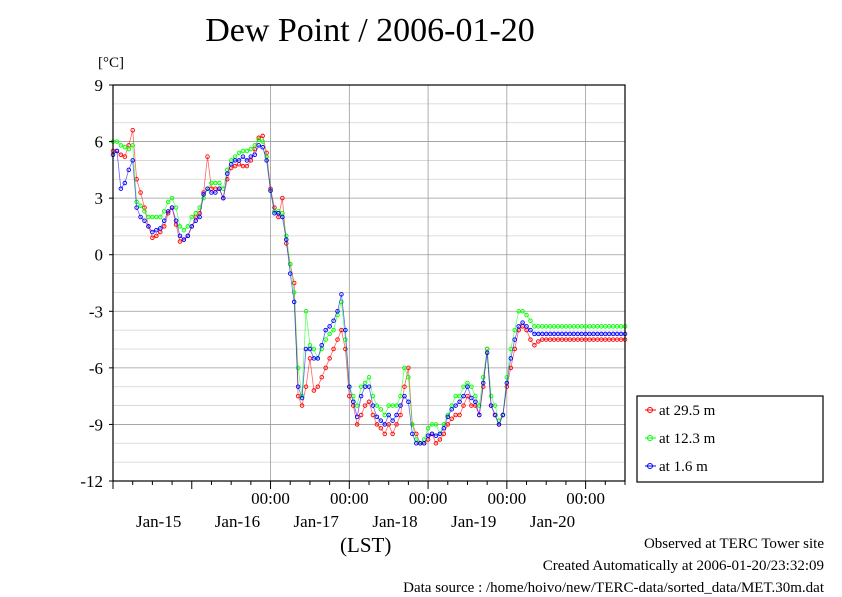 Image resolution: width=842 pixels, height=597 pixels. What do you see at coordinates (237, 521) in the screenshot?
I see `x-tick-label-date: Jan-16` at bounding box center [237, 521].